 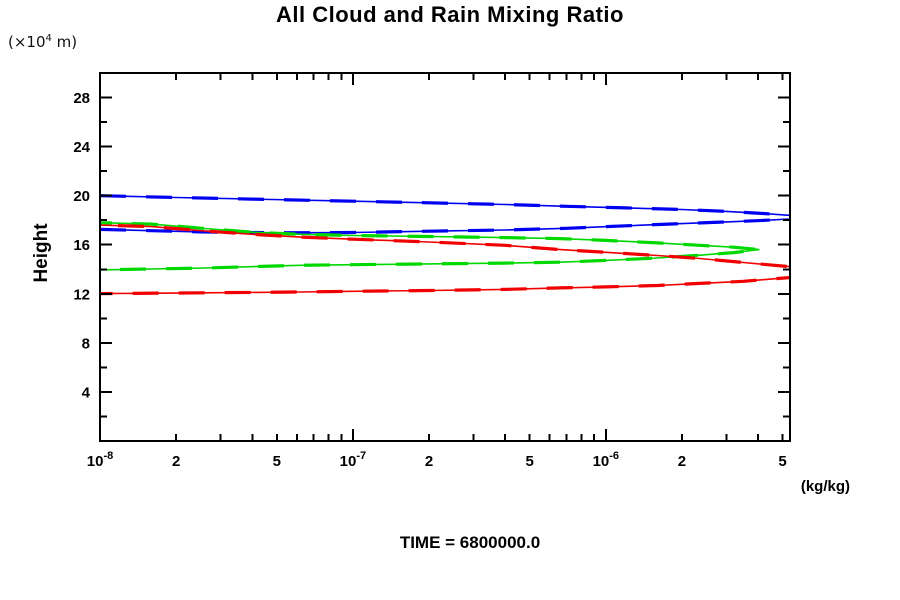 I want to click on curve-blue-profile, so click(x=445, y=214).